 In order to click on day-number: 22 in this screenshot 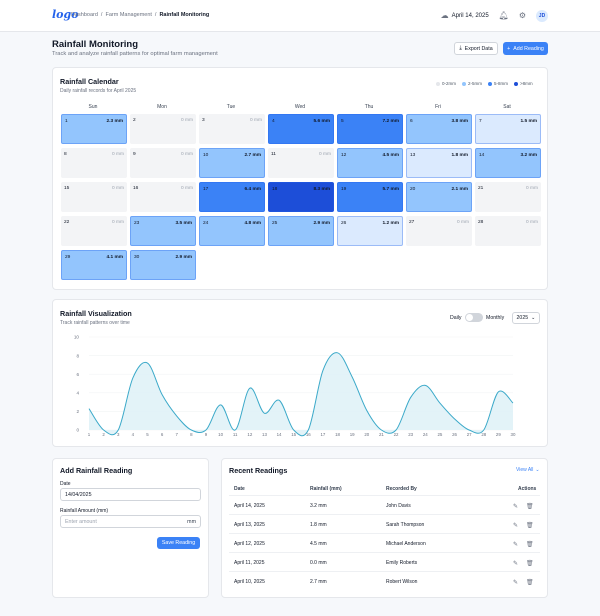, I will do `click(67, 222)`.